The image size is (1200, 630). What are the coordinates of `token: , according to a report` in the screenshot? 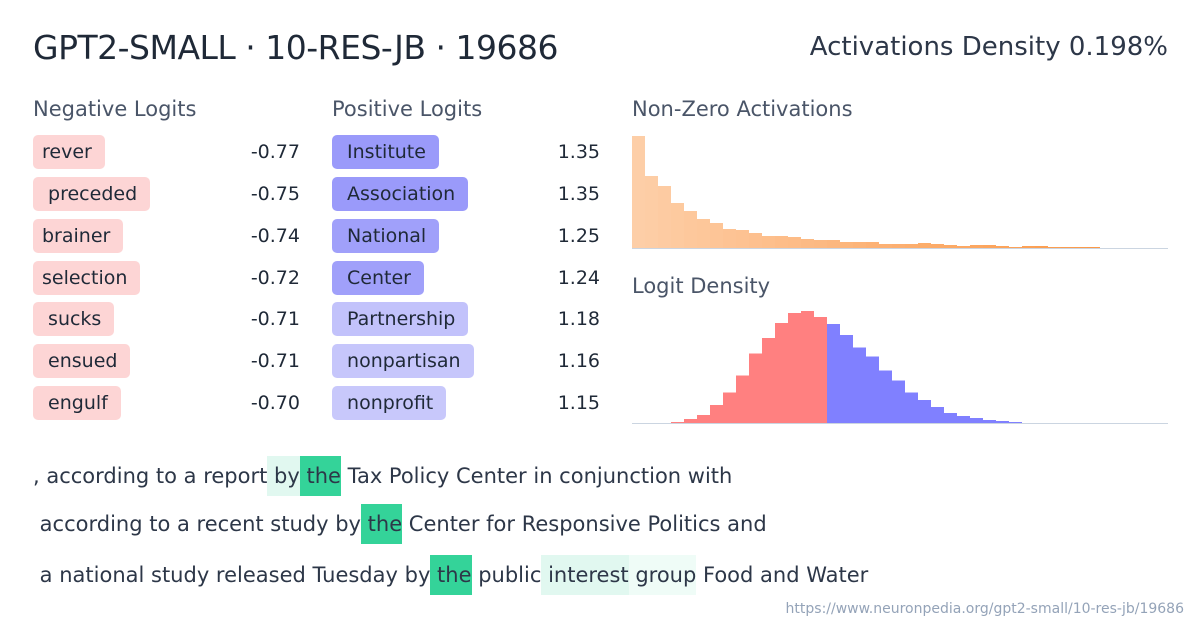 It's located at (150, 476).